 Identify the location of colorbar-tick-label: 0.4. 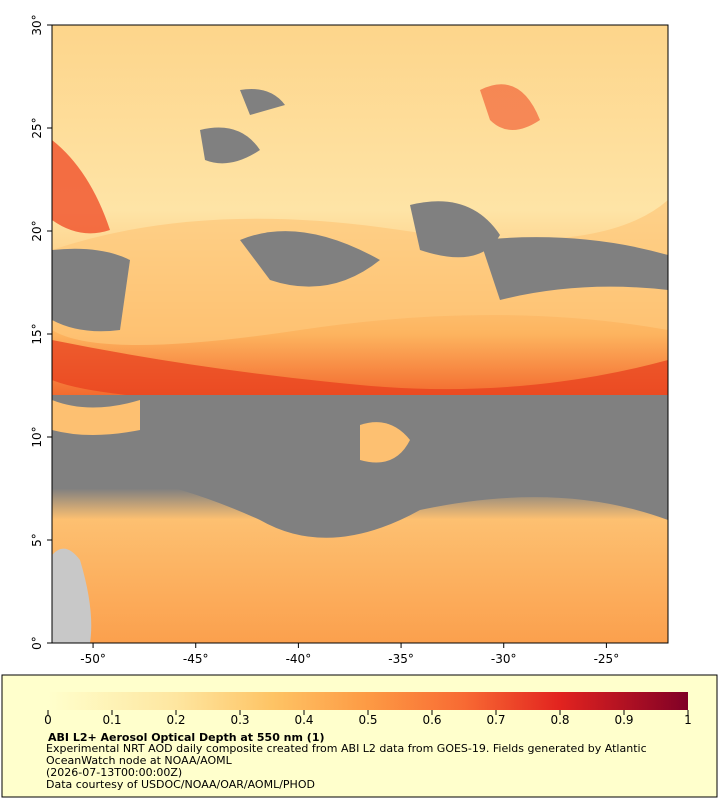
(303, 720).